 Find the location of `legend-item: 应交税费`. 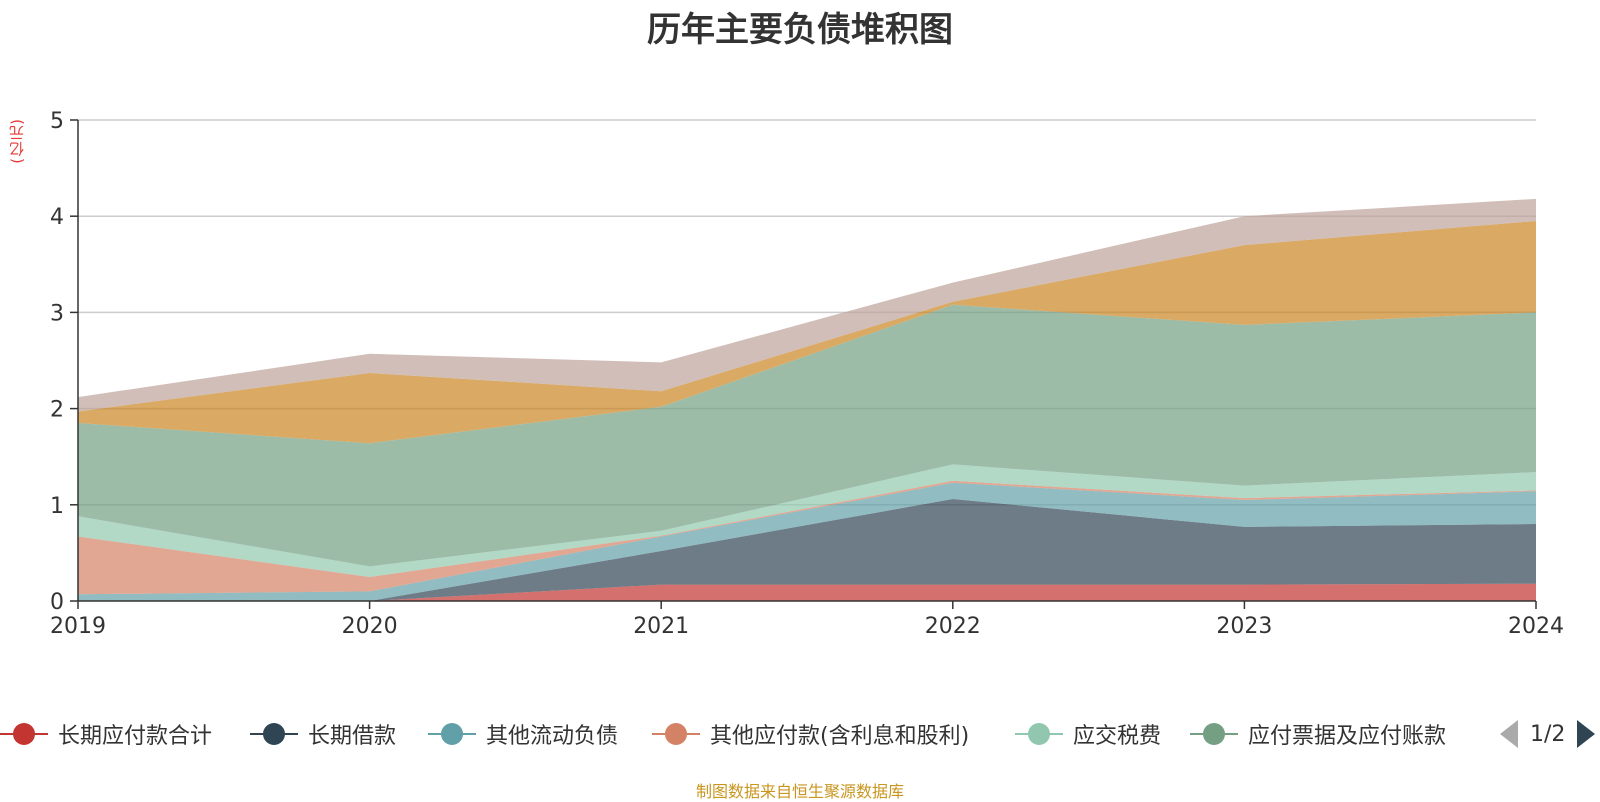

legend-item: 应交税费 is located at coordinates (1088, 734).